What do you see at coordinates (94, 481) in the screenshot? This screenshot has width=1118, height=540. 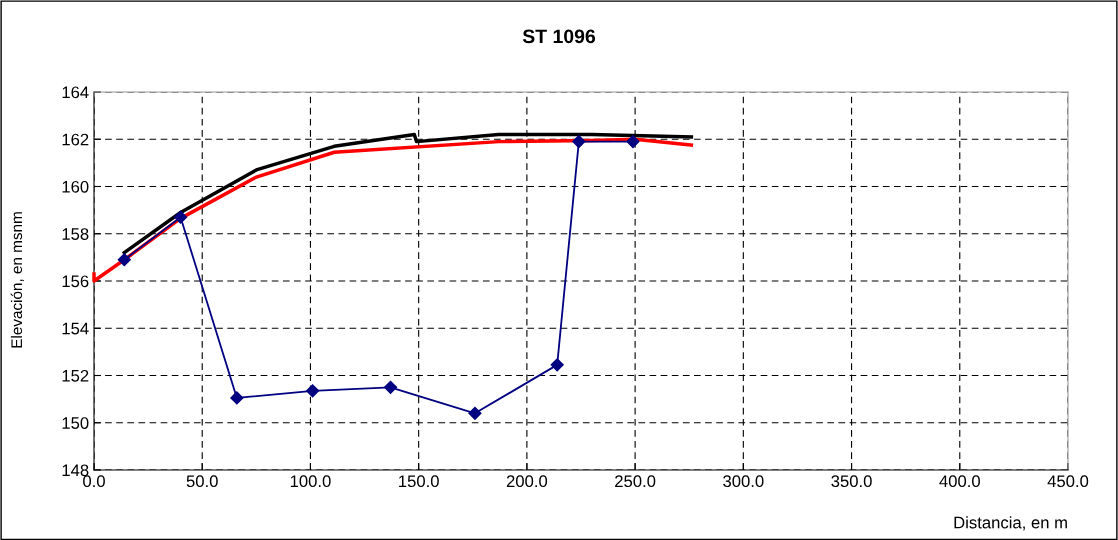 I see `x-tick-label: 0.0` at bounding box center [94, 481].